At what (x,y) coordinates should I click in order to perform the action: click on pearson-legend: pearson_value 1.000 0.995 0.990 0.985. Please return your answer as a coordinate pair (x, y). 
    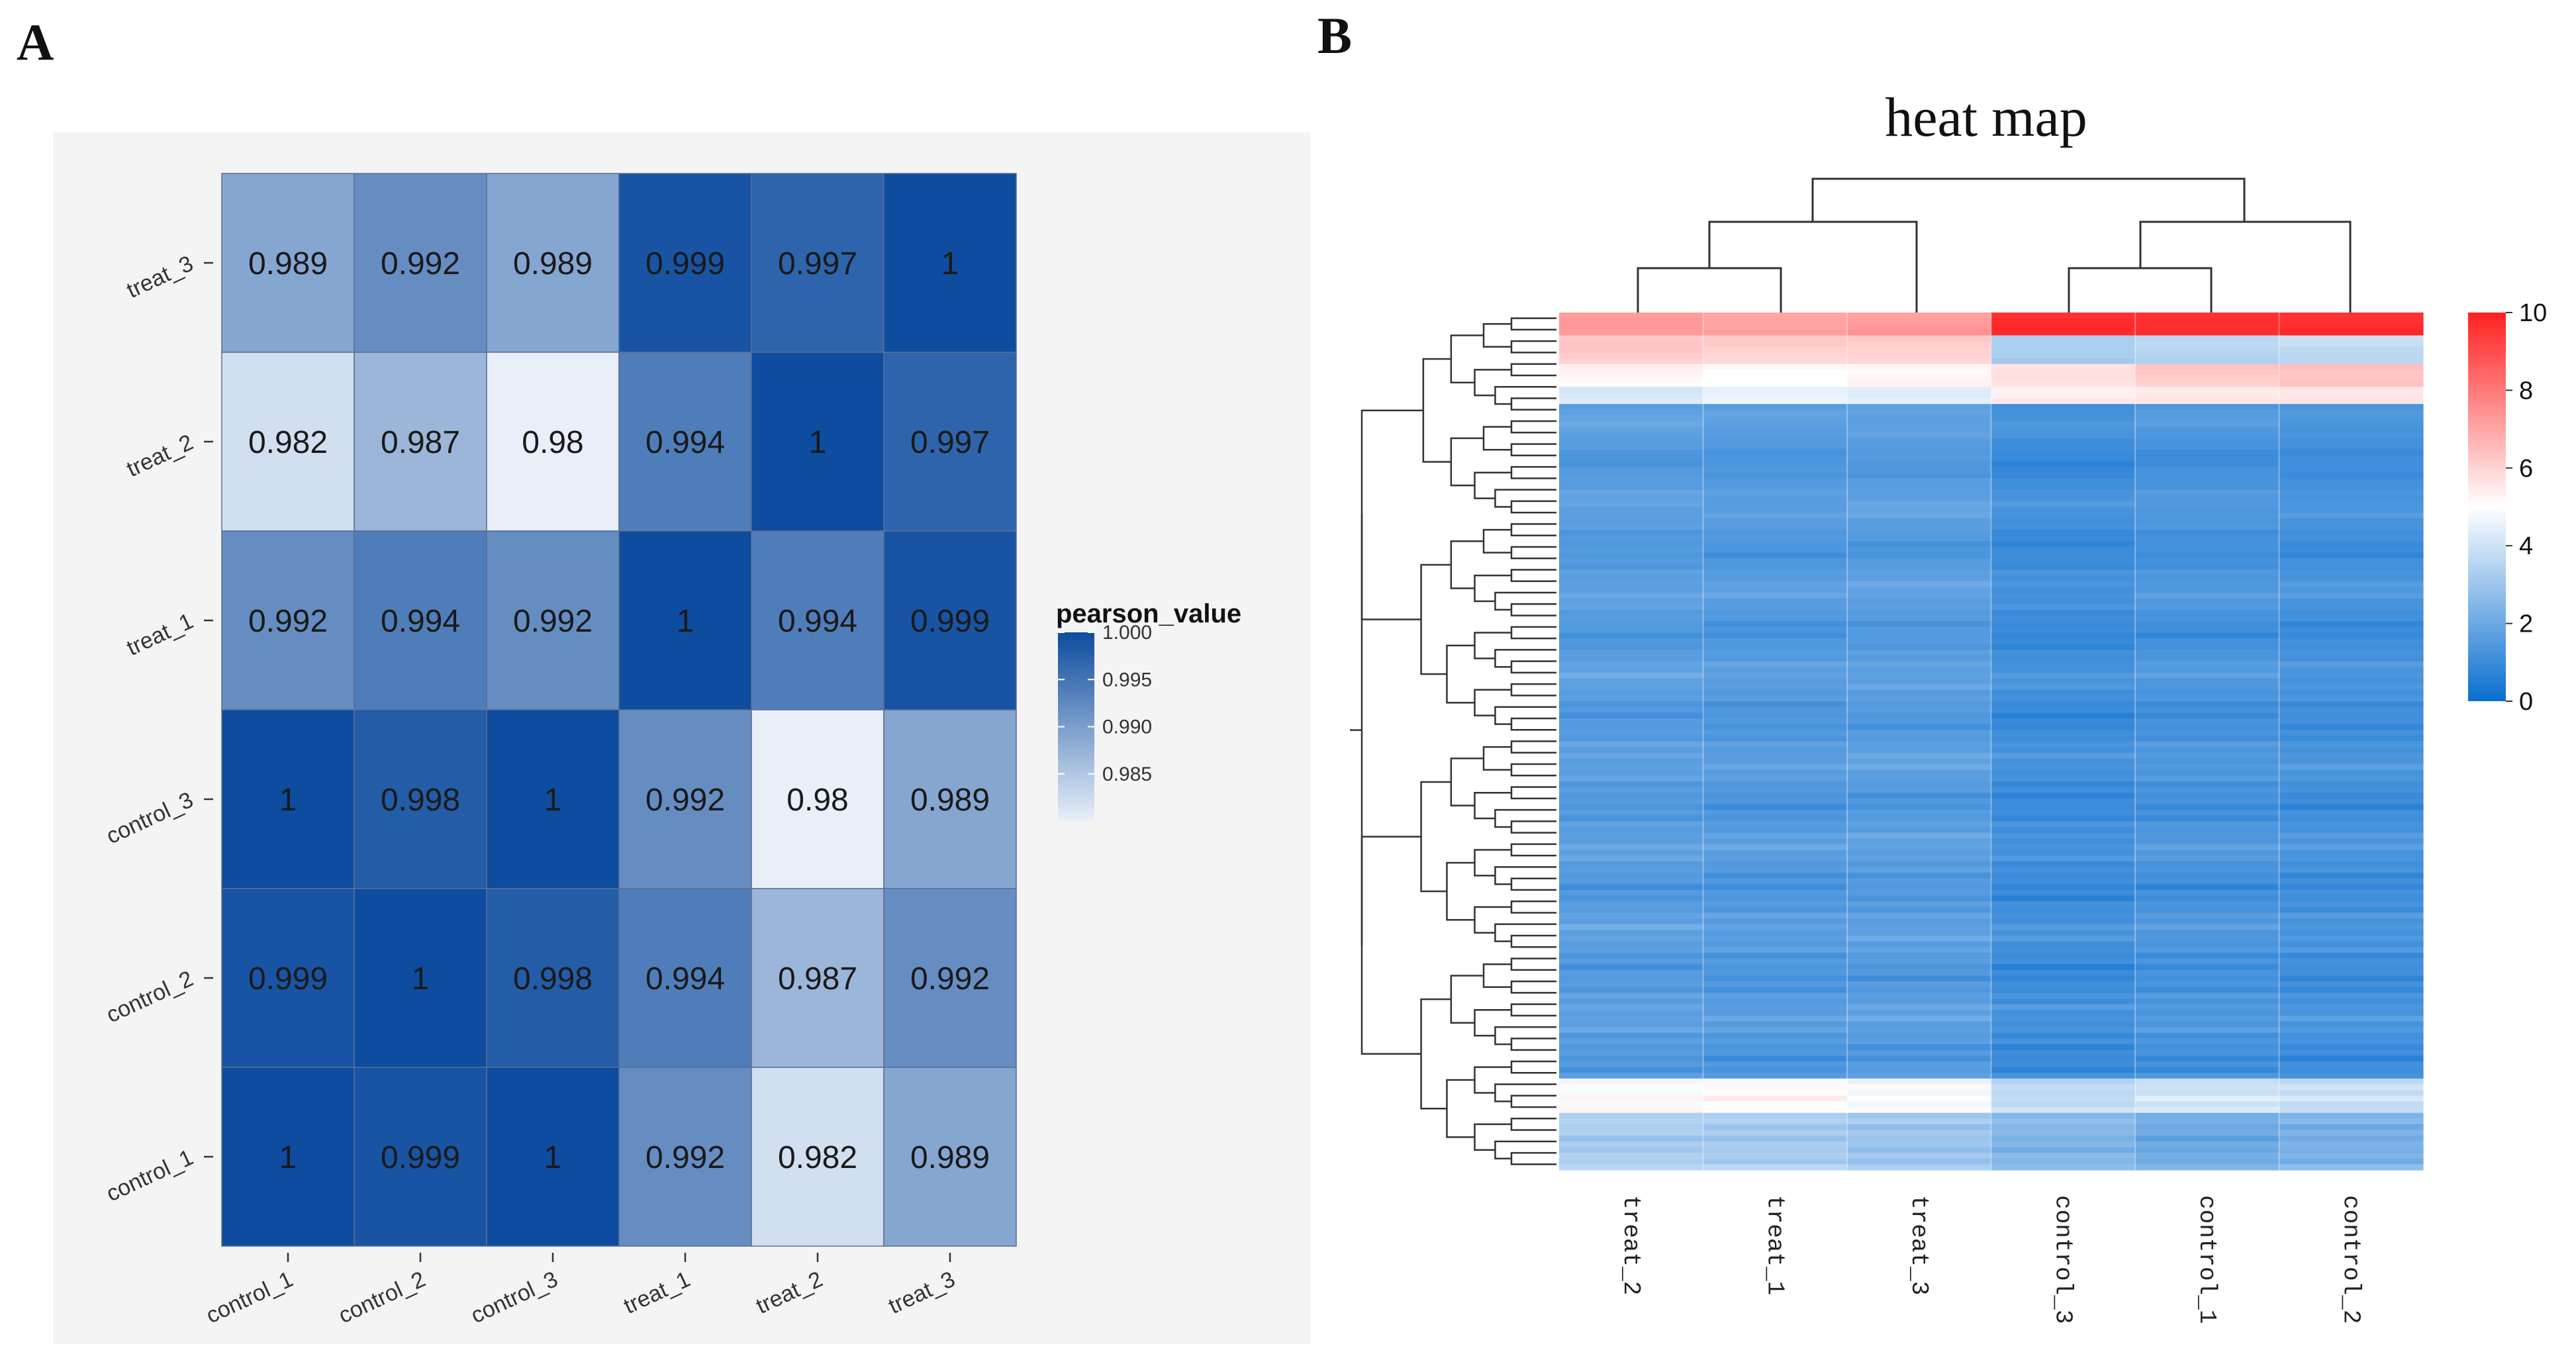
    Looking at the image, I should click on (1148, 710).